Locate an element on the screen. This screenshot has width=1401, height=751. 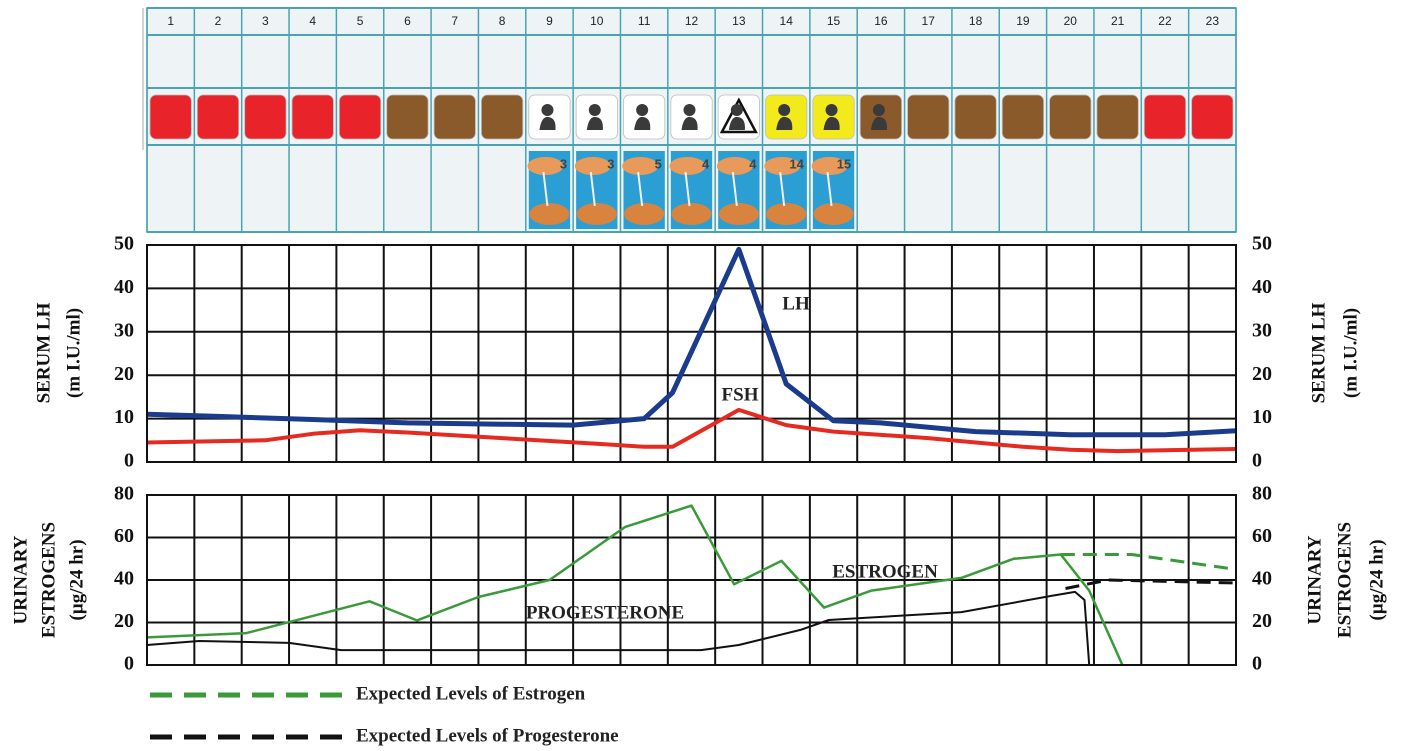
day-number: 22 is located at coordinates (1165, 21).